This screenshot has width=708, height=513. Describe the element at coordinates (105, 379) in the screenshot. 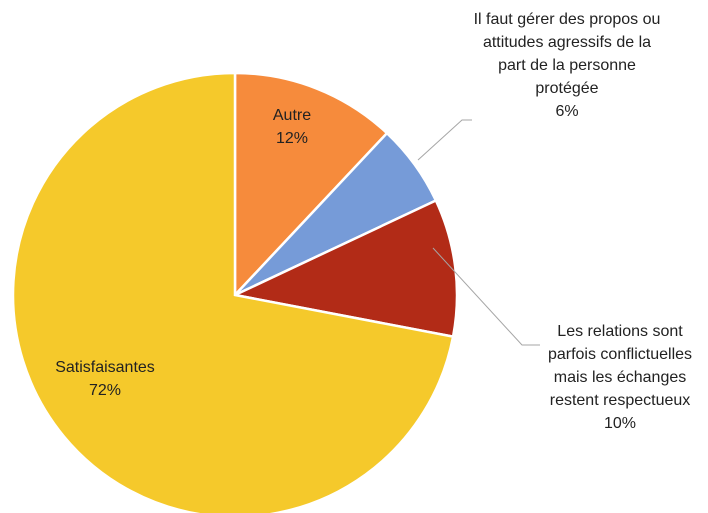

I see `data-label: Satisfaisantes 72%` at that location.